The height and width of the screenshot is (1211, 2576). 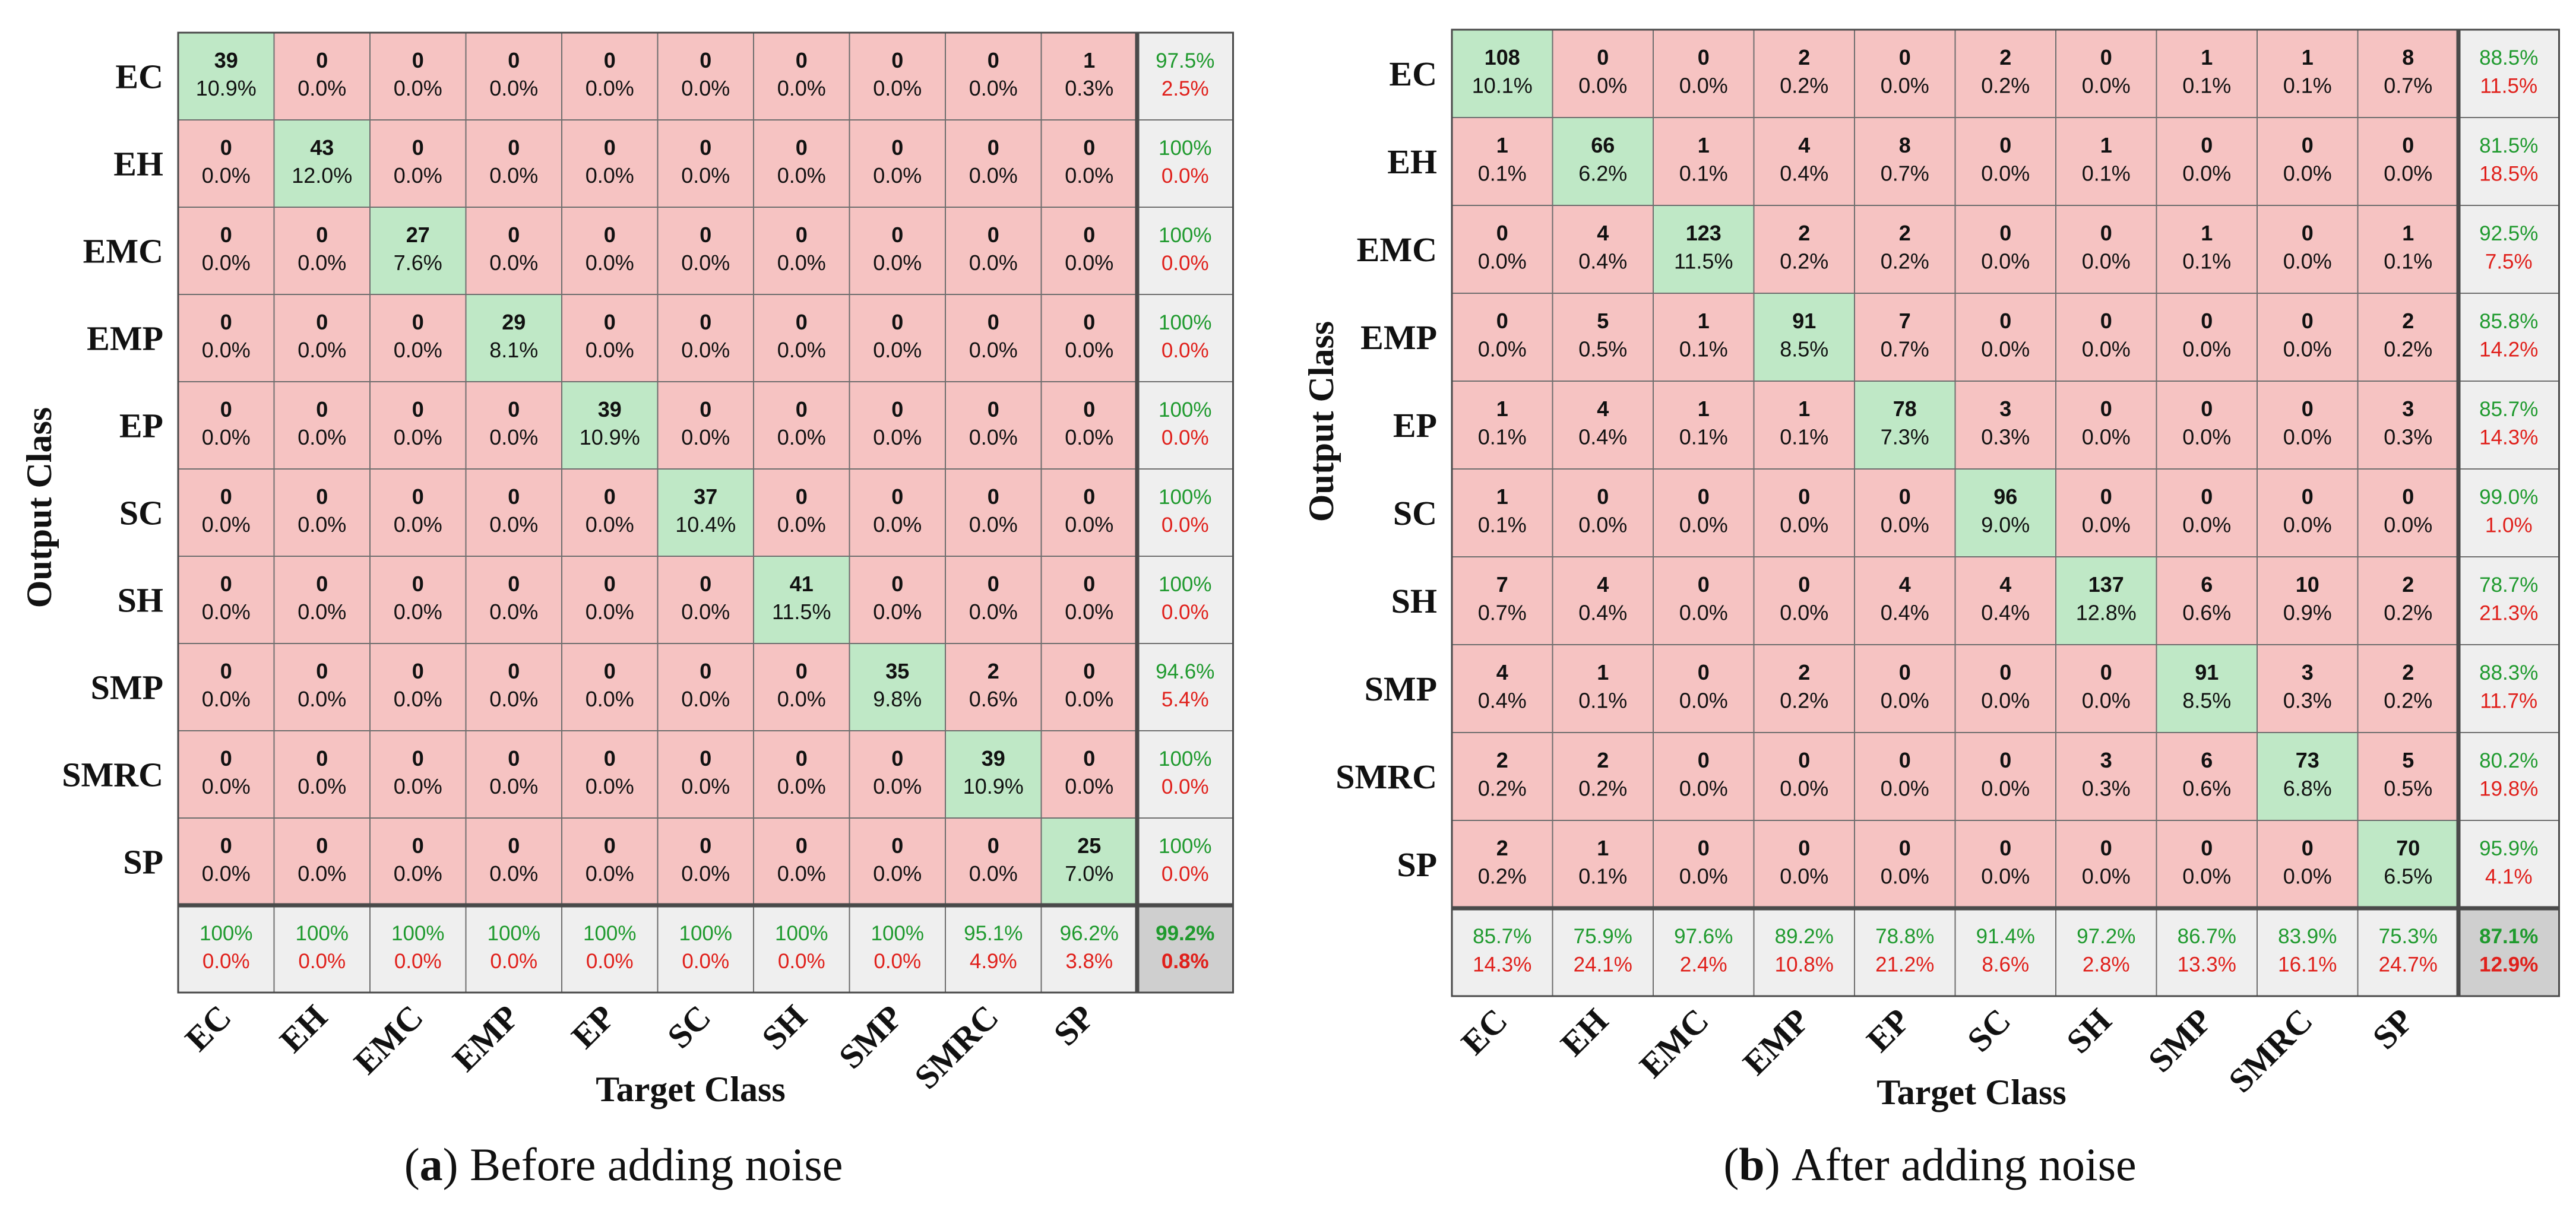 I want to click on col-summary-cell, so click(x=513, y=949).